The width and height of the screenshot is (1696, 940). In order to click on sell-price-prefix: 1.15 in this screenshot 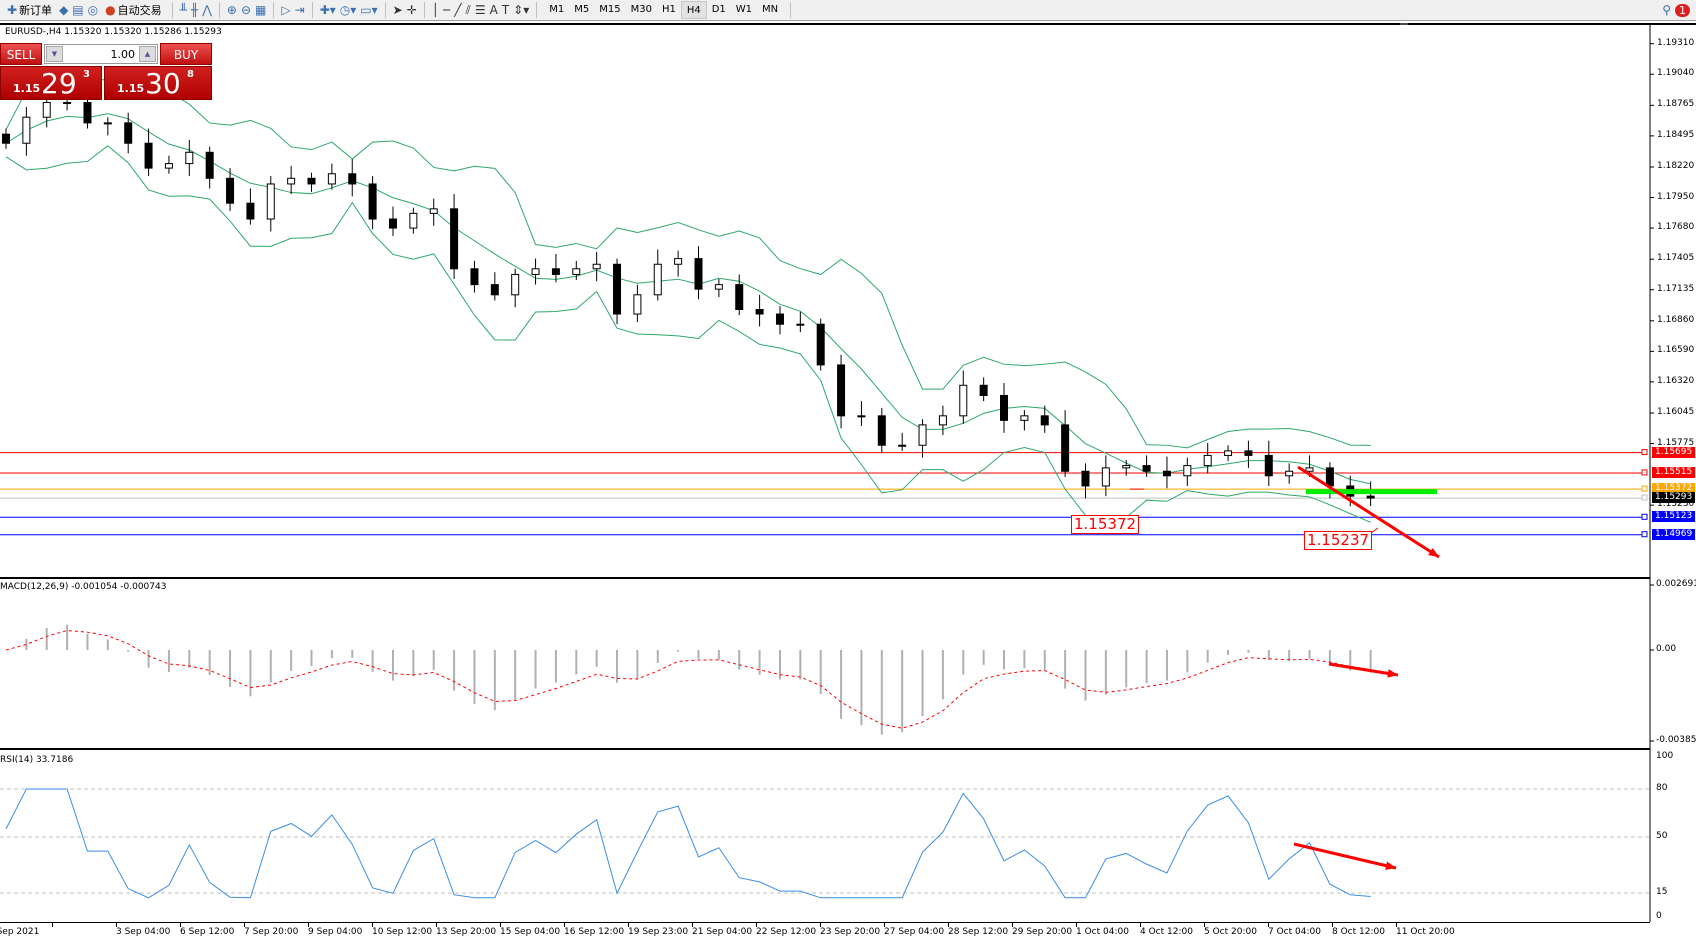, I will do `click(27, 88)`.